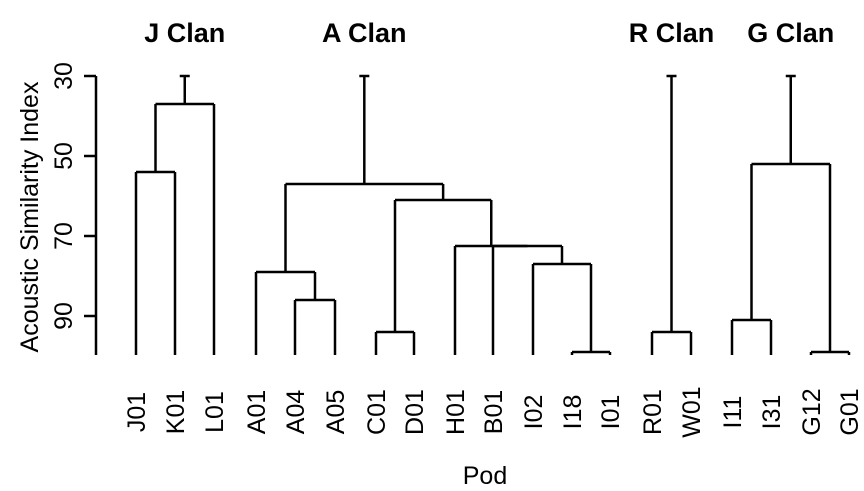 The height and width of the screenshot is (491, 864). Describe the element at coordinates (74, 208) in the screenshot. I see `y-axis: 30 50 70 90` at that location.